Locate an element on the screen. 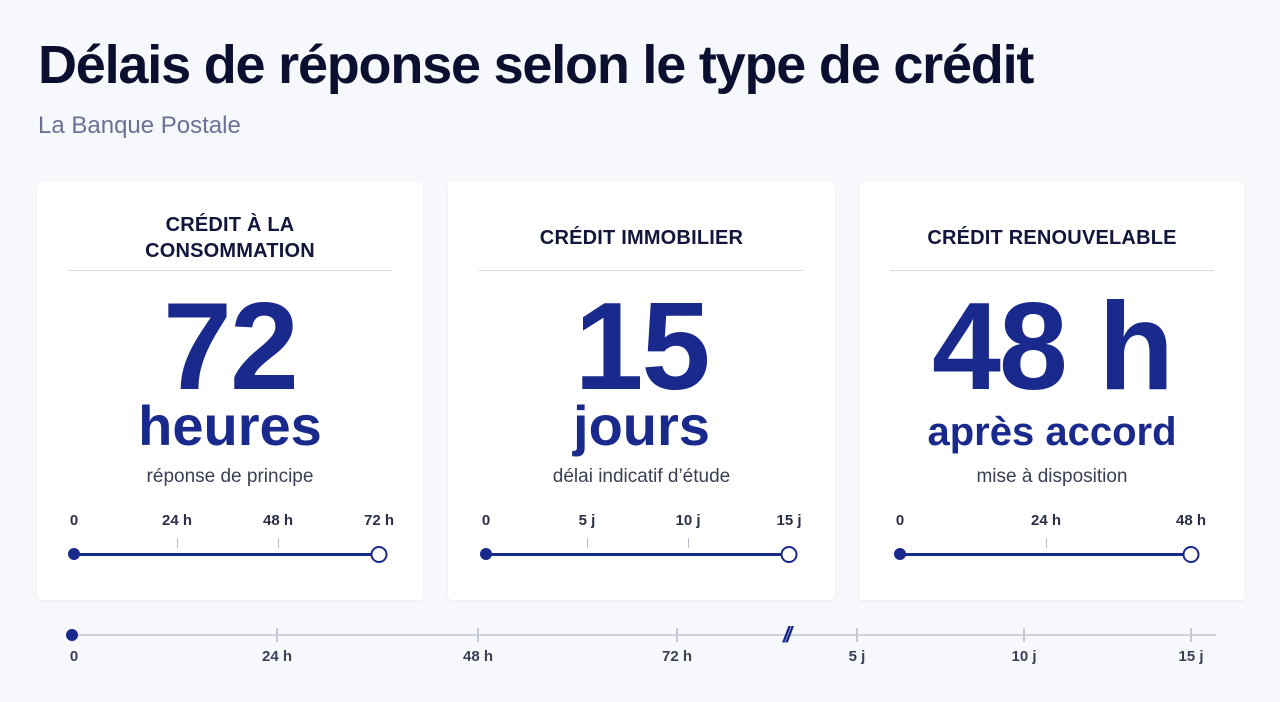 This screenshot has height=702, width=1280. card-scale: 0 24 h 48 h is located at coordinates (1052, 538).